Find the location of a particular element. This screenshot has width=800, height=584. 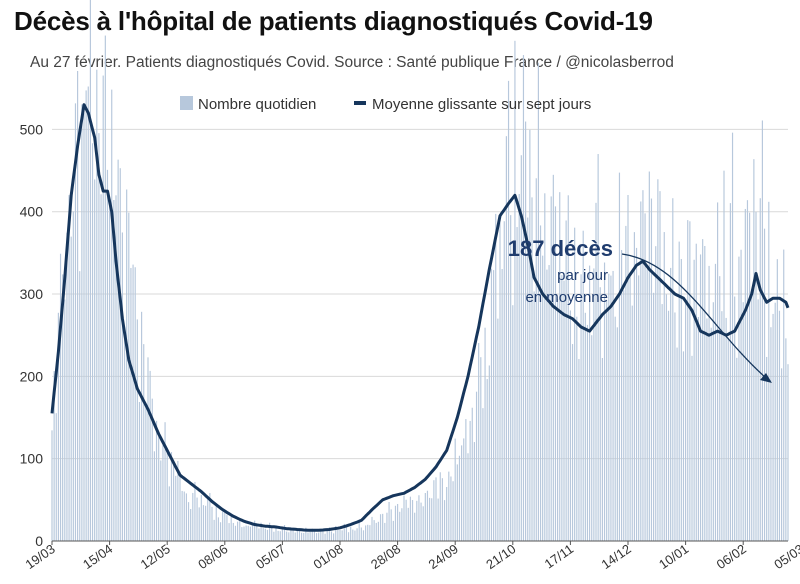

annotation-line3: en moyenne is located at coordinates (566, 297).